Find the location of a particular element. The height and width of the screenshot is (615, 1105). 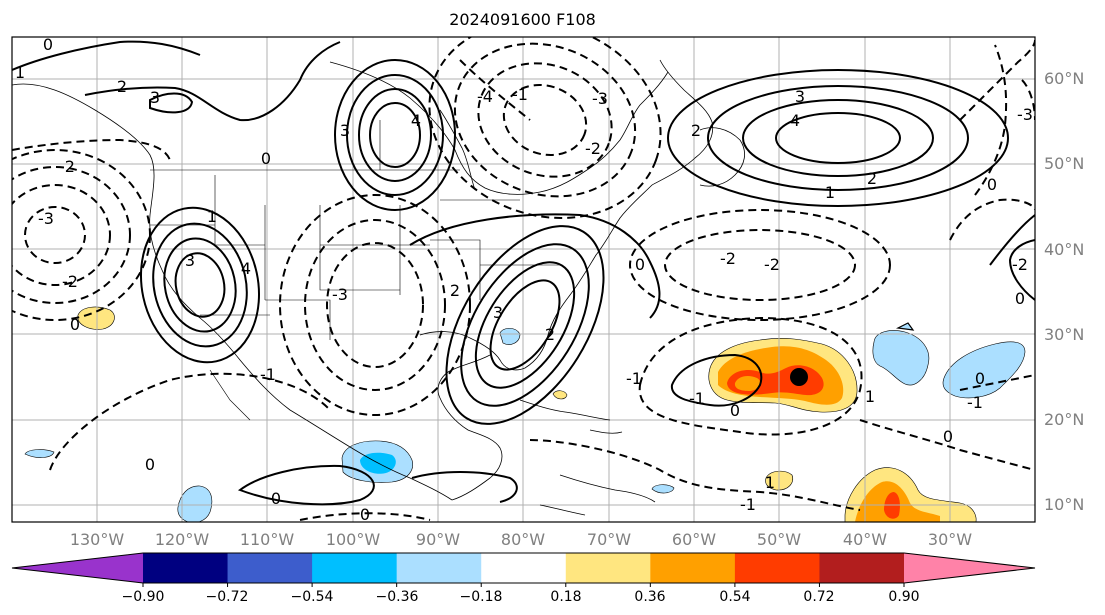

lon-label: 120°W is located at coordinates (182, 539).